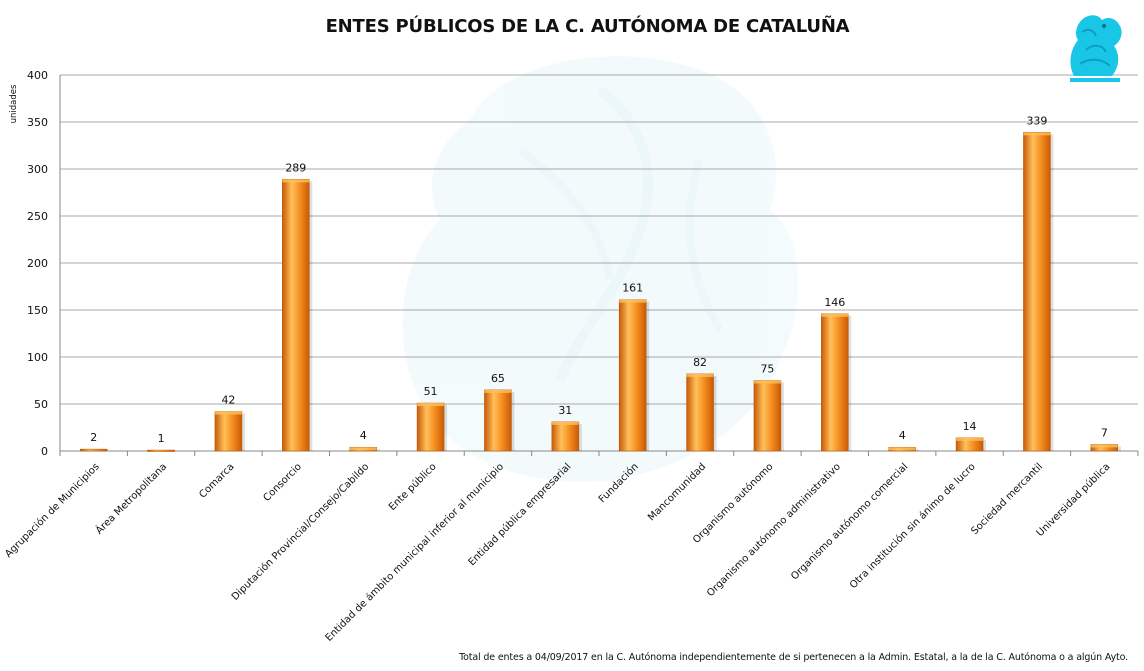 The image size is (1144, 671). Describe the element at coordinates (1096, 48) in the screenshot. I see `griffin-logo-icon` at that location.